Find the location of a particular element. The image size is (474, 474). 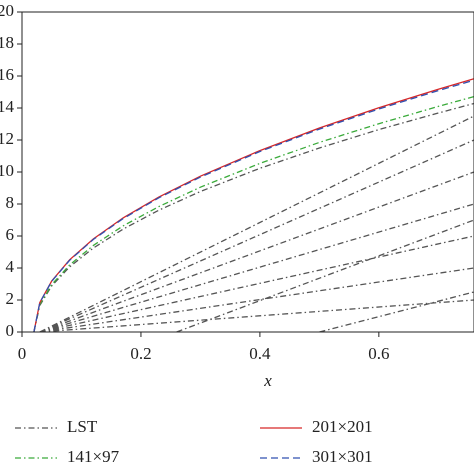

y-tick-label: 6 is located at coordinates (10, 234).